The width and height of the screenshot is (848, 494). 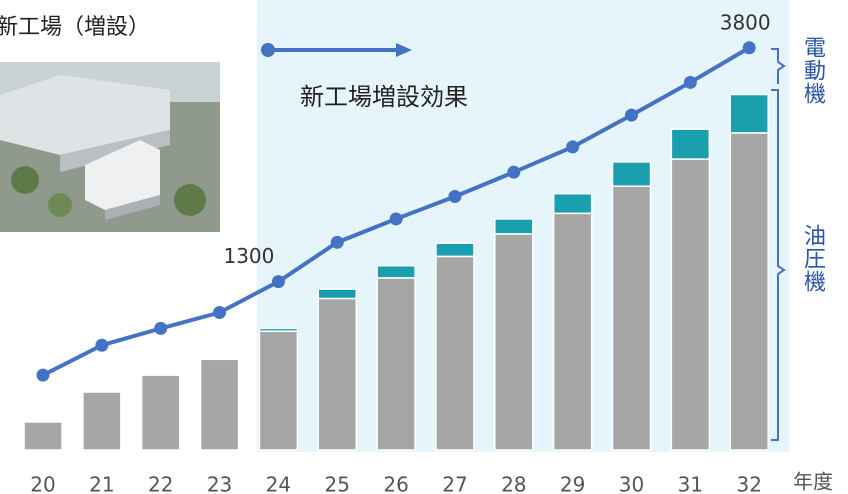 What do you see at coordinates (42, 483) in the screenshot?
I see `x-tick-label: 20` at bounding box center [42, 483].